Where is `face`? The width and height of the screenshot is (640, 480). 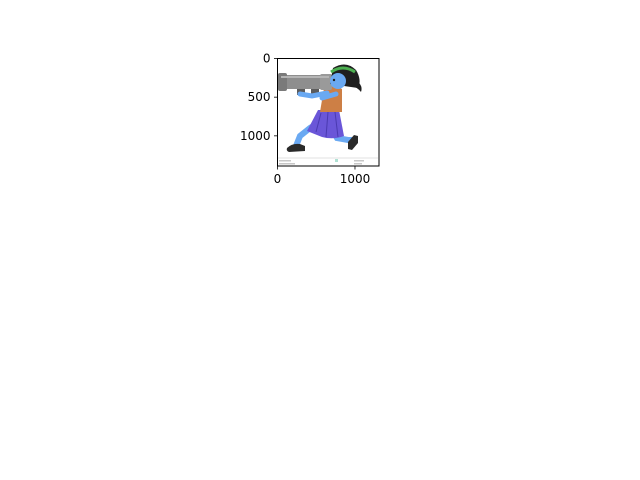 face is located at coordinates (338, 81).